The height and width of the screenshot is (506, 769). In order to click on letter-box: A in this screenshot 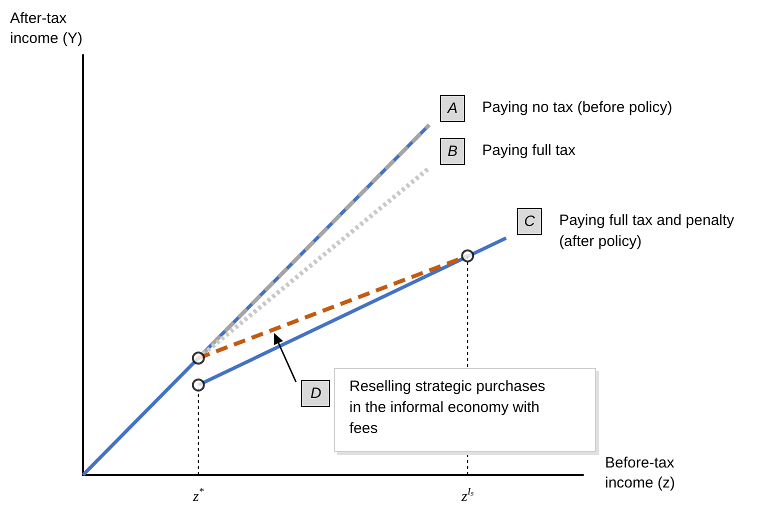, I will do `click(453, 108)`.